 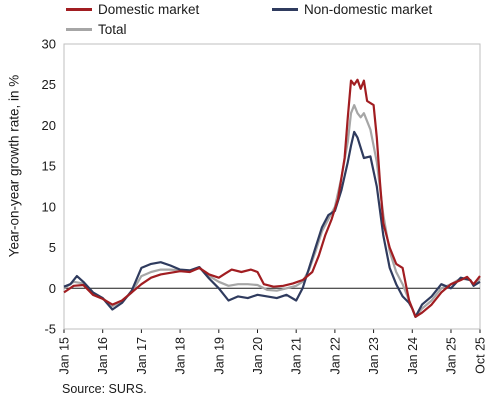 What do you see at coordinates (96, 29) in the screenshot?
I see `legend-item-total: Total` at bounding box center [96, 29].